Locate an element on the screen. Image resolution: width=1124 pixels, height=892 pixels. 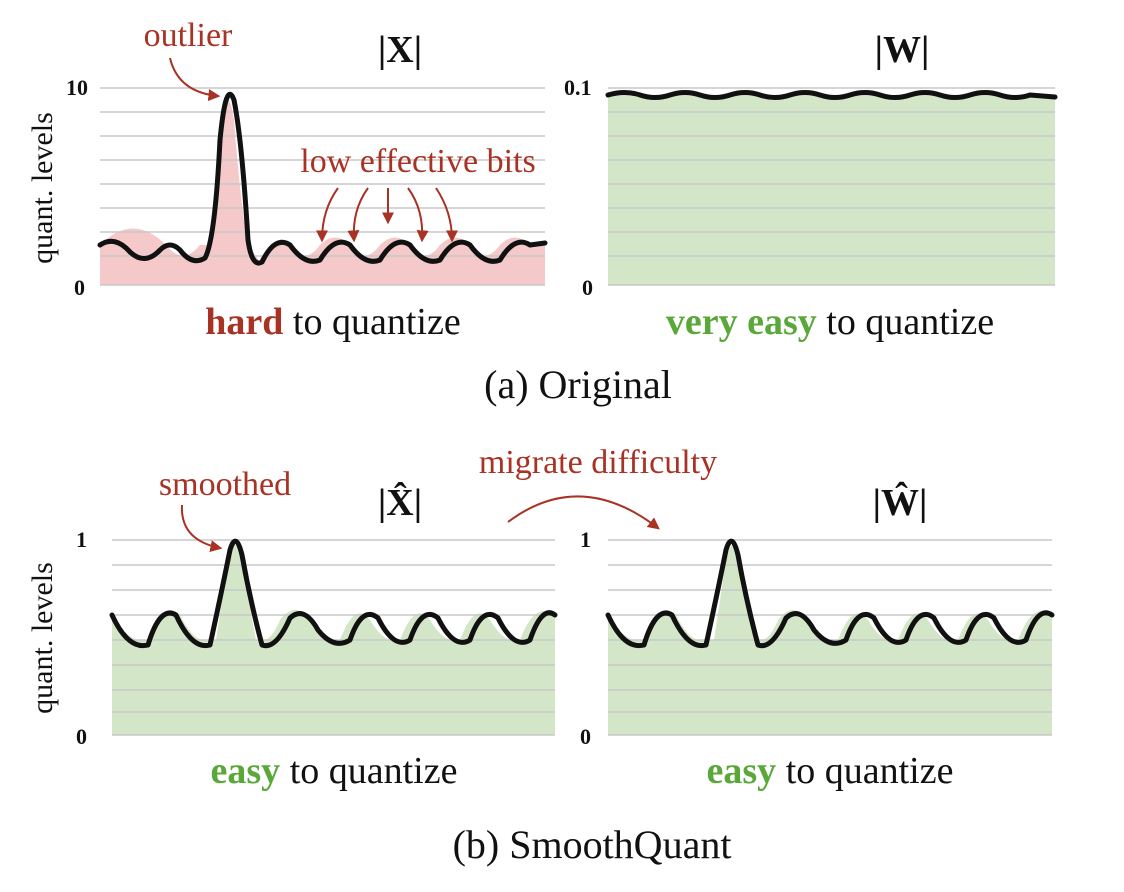
panel-a-right-fill is located at coordinates (831, 188).